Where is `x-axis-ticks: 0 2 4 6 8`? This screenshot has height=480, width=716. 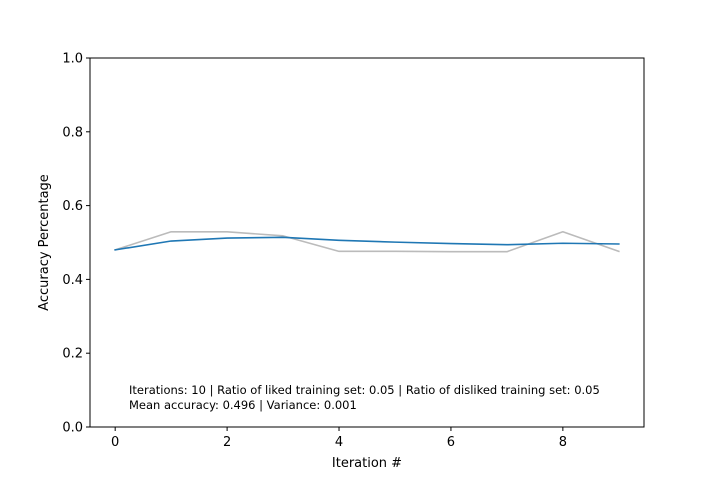
x-axis-ticks: 0 2 4 6 8 is located at coordinates (339, 438).